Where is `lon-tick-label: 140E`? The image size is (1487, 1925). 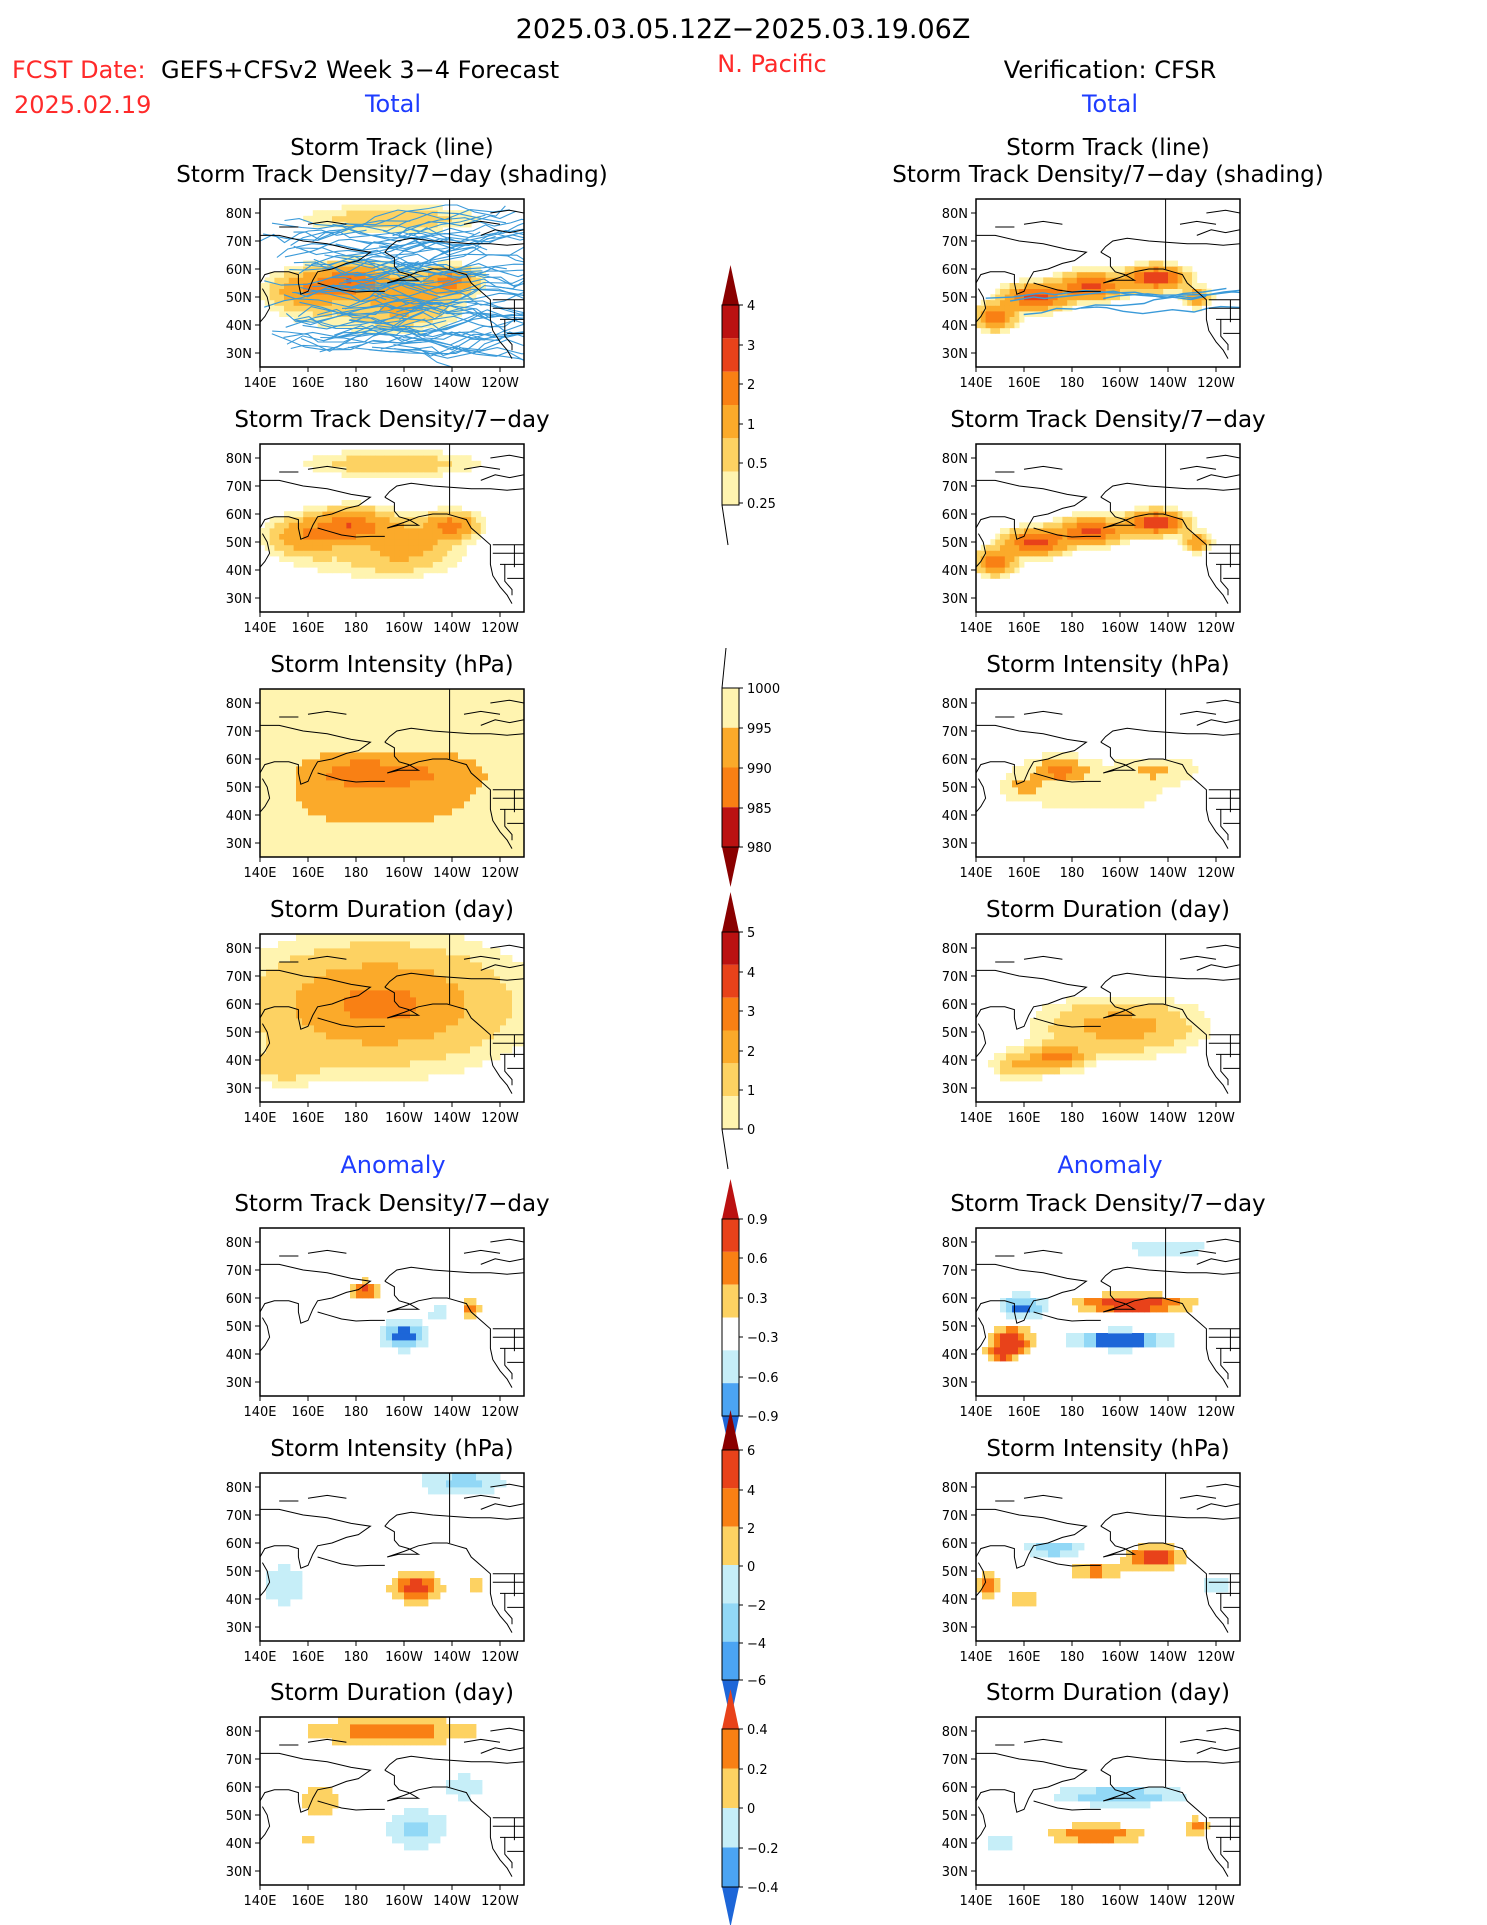 lon-tick-label: 140E is located at coordinates (975, 873).